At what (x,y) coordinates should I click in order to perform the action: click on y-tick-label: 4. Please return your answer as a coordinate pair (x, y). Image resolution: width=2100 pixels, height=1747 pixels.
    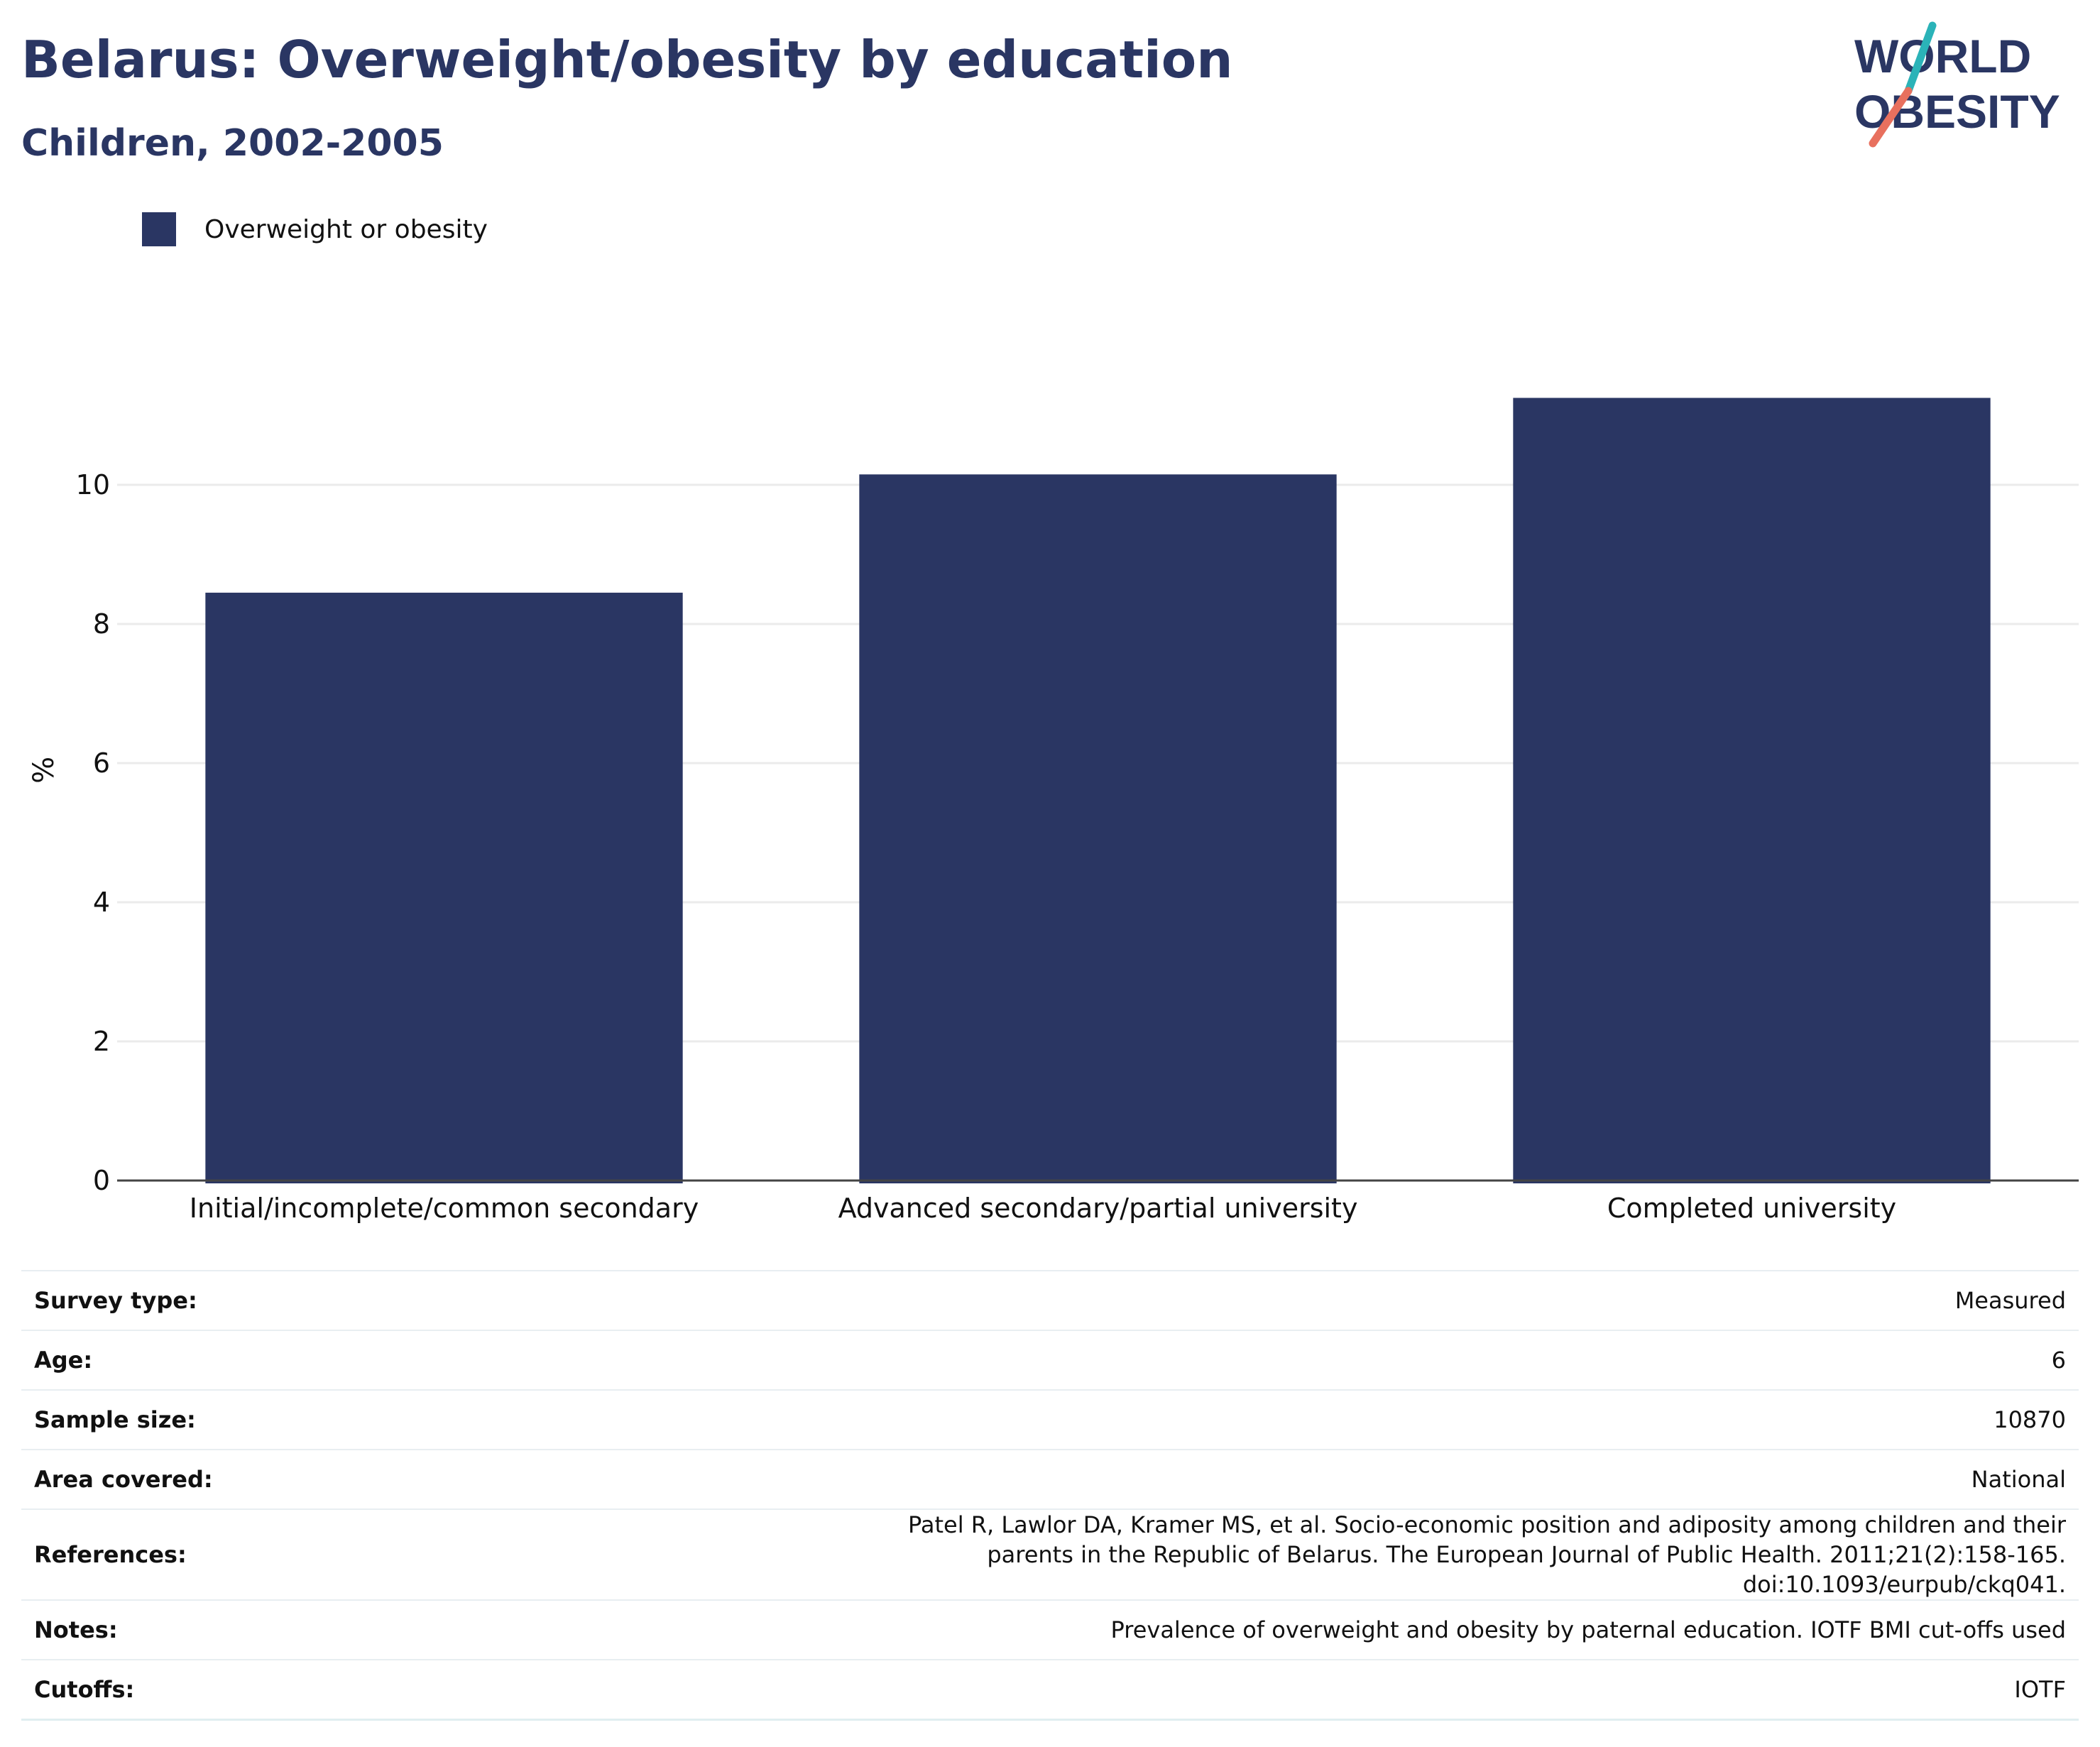
    Looking at the image, I should click on (101, 902).